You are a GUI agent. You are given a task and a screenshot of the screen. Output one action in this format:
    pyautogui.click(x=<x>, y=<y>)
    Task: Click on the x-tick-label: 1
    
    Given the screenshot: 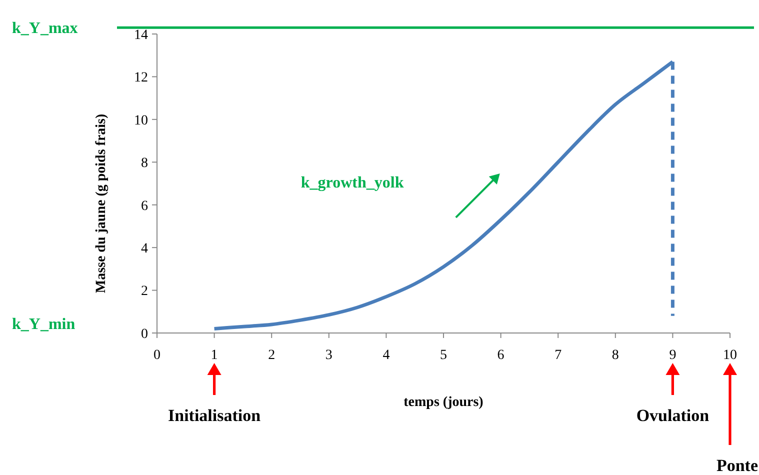 What is the action you would take?
    pyautogui.click(x=214, y=355)
    